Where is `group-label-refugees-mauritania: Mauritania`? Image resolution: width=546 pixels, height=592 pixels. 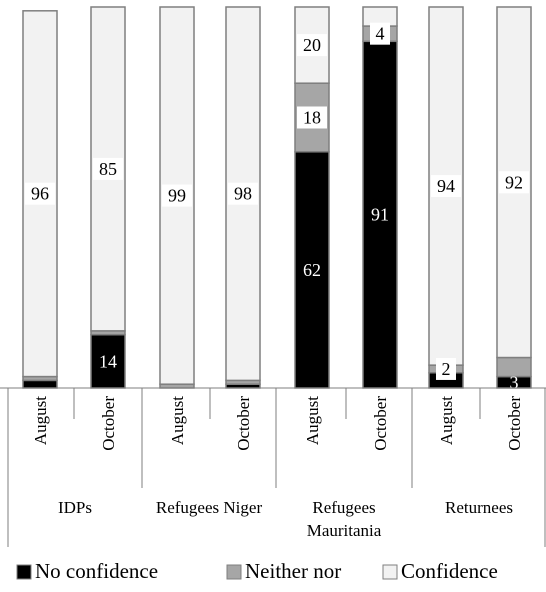 group-label-refugees-mauritania: Mauritania is located at coordinates (344, 530).